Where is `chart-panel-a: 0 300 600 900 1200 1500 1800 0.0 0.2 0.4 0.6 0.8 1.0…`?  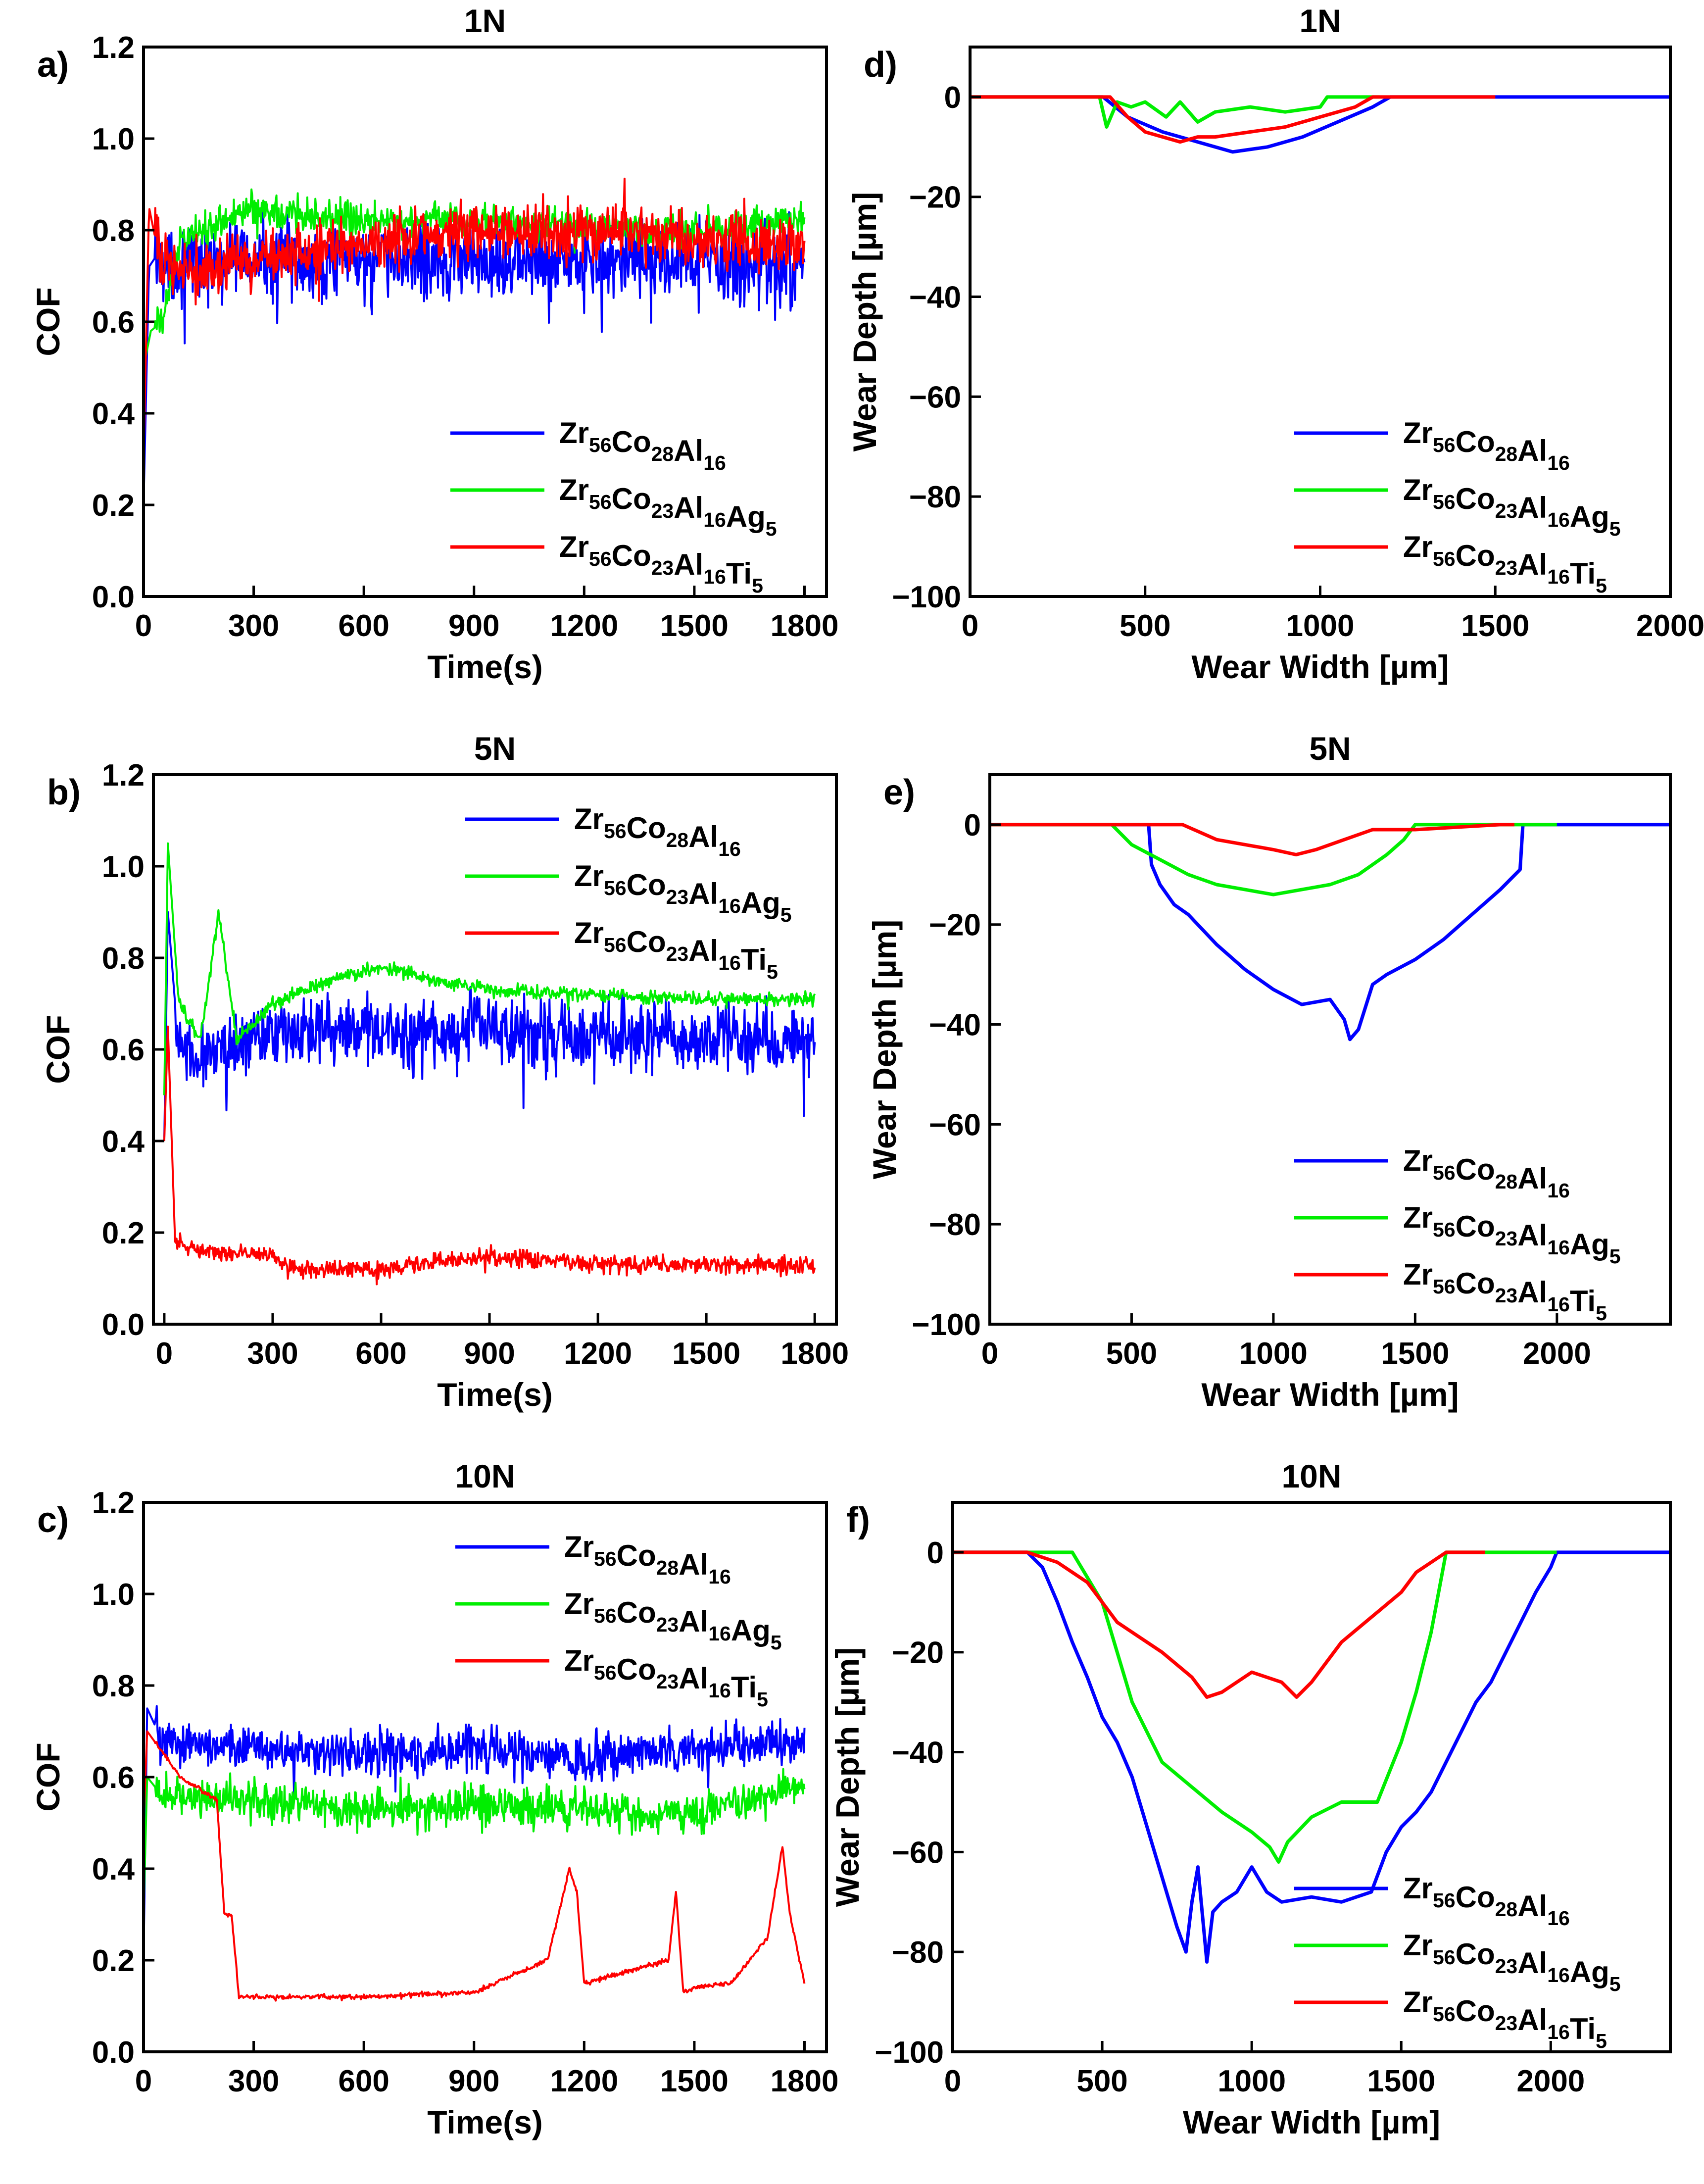
chart-panel-a: 0 300 600 900 1200 1500 1800 0.0 0.2 0.4 0.6 0.8 1.0… is located at coordinates (434, 343).